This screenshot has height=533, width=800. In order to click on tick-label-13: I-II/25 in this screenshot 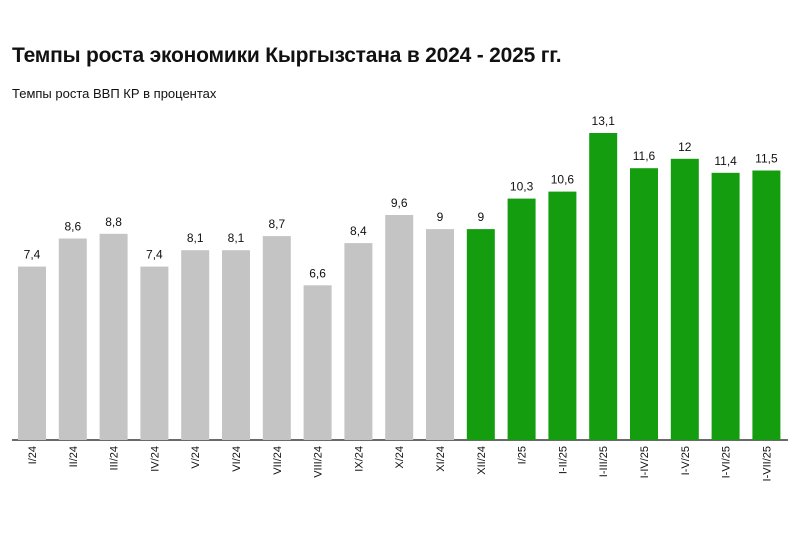, I will do `click(563, 460)`.